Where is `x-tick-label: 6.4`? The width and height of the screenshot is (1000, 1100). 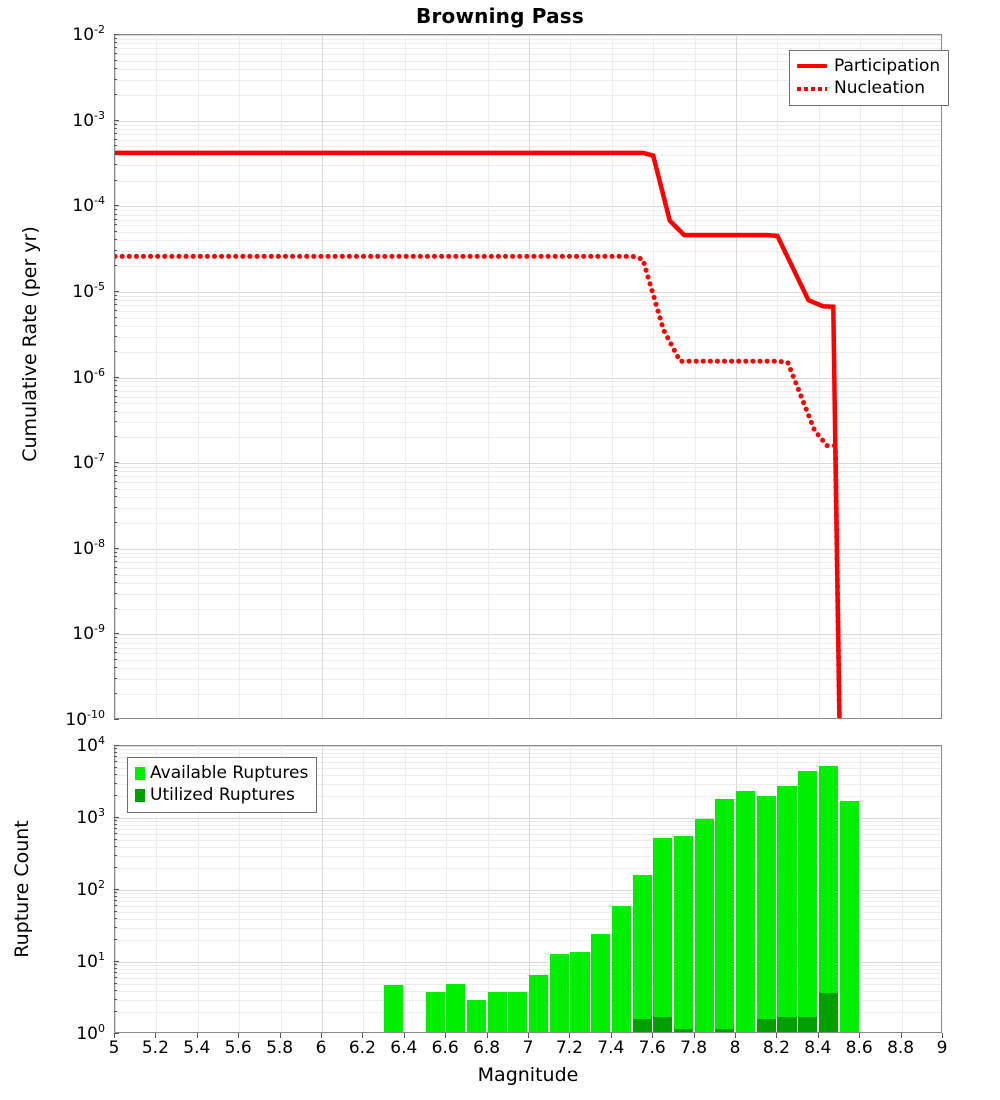
x-tick-label: 6.4 is located at coordinates (404, 1048).